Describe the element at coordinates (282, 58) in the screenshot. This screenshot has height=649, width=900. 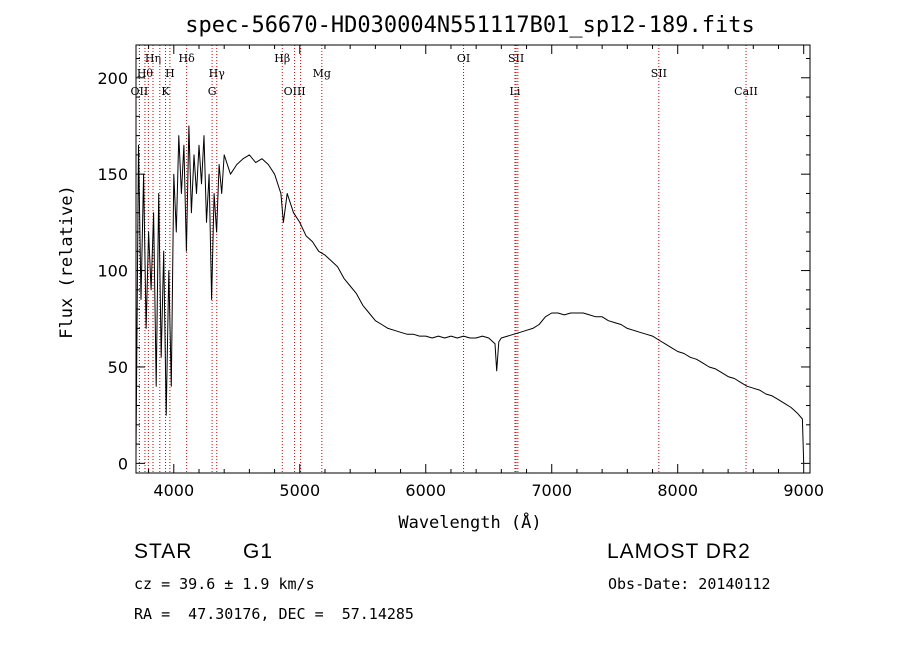
I see `line-marker-label: Hβ` at that location.